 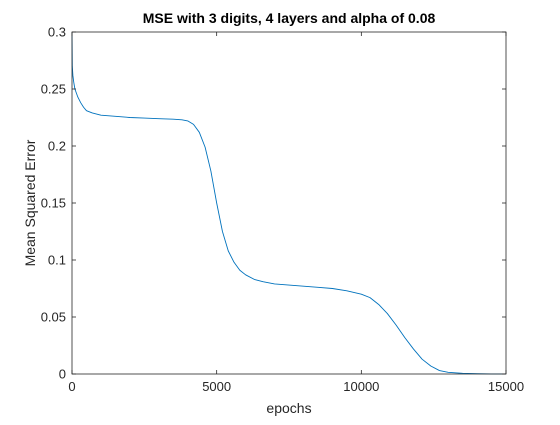 I want to click on y-tick-label: 0.2, so click(x=57, y=146).